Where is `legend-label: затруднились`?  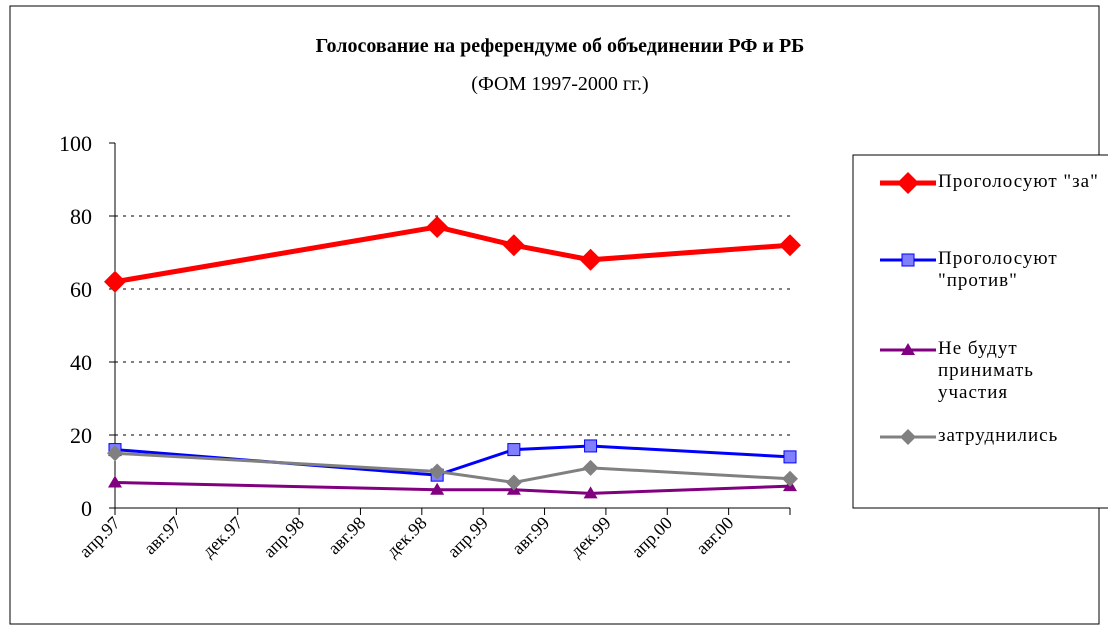 legend-label: затруднились is located at coordinates (998, 435).